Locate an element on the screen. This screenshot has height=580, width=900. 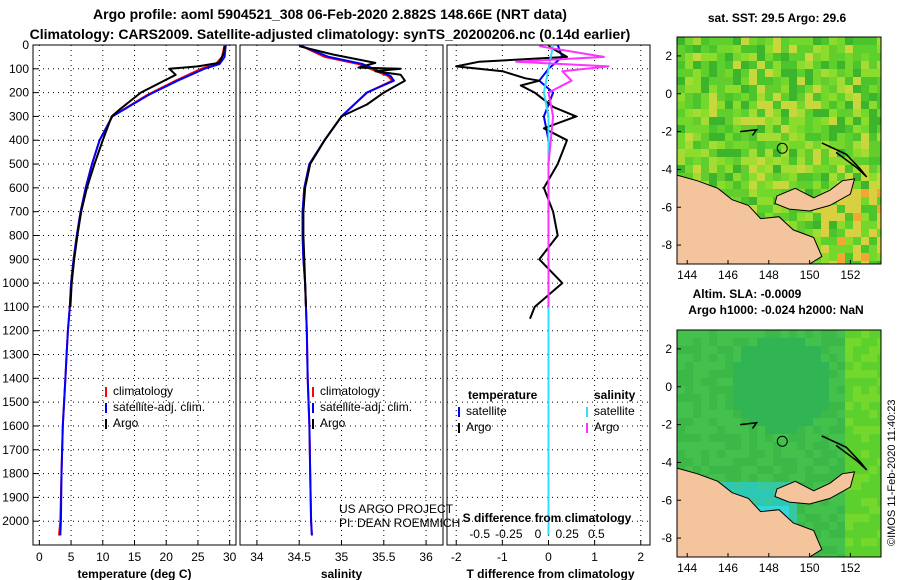
y-tick-label: 700 is located at coordinates (19, 212).